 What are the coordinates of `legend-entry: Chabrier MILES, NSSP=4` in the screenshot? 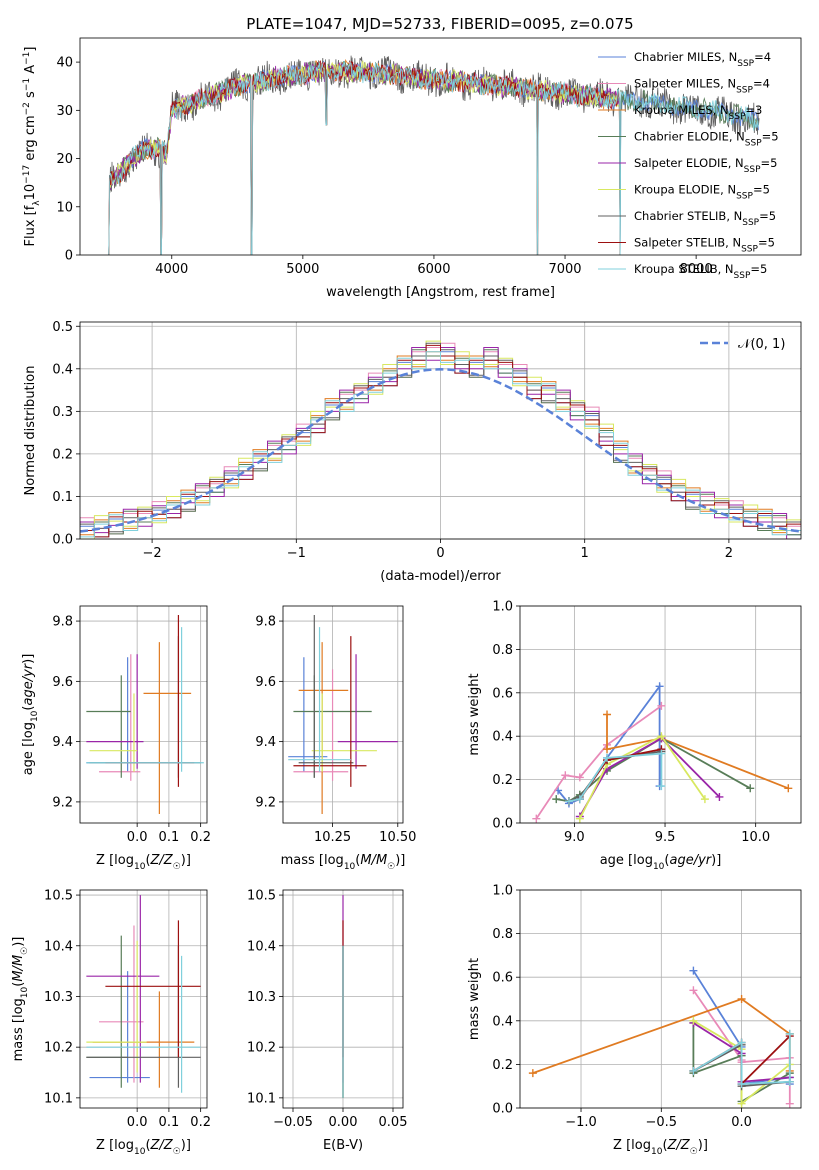 It's located at (702, 59).